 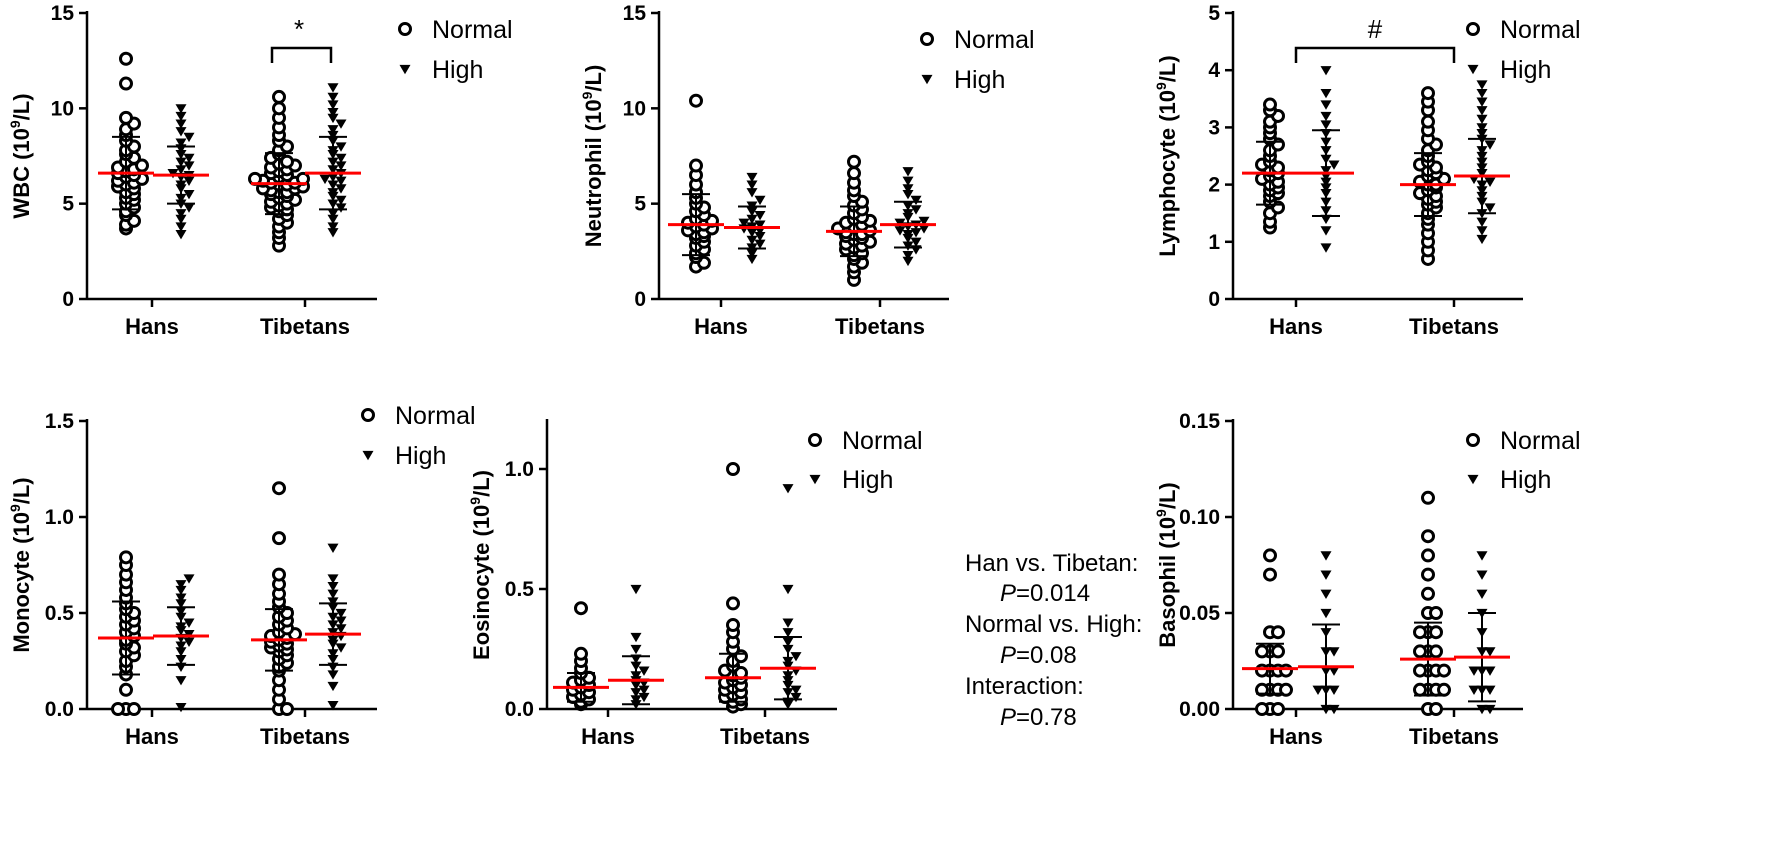 What do you see at coordinates (1008, 593) in the screenshot?
I see `statistics-note-line2_p: P` at bounding box center [1008, 593].